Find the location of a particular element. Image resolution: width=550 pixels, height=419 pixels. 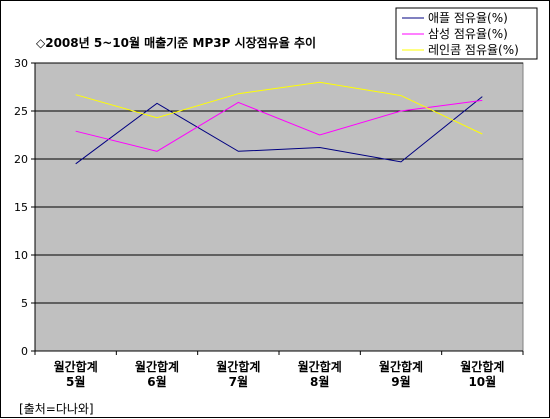

y-tick-label: 25 is located at coordinates (21, 111).